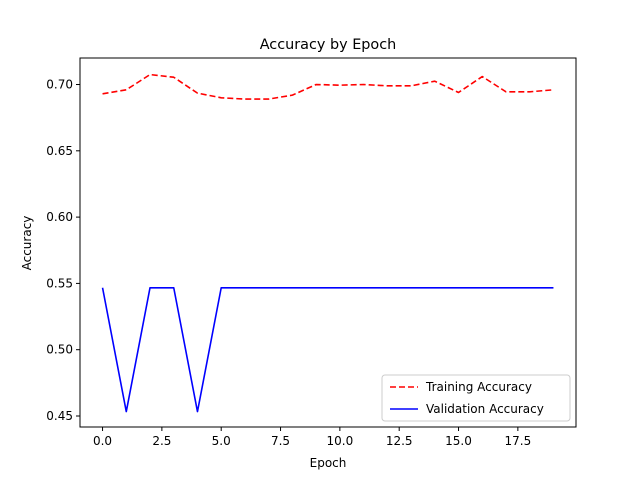 This screenshot has width=640, height=480. I want to click on y-tick-label: 0.55, so click(59, 283).